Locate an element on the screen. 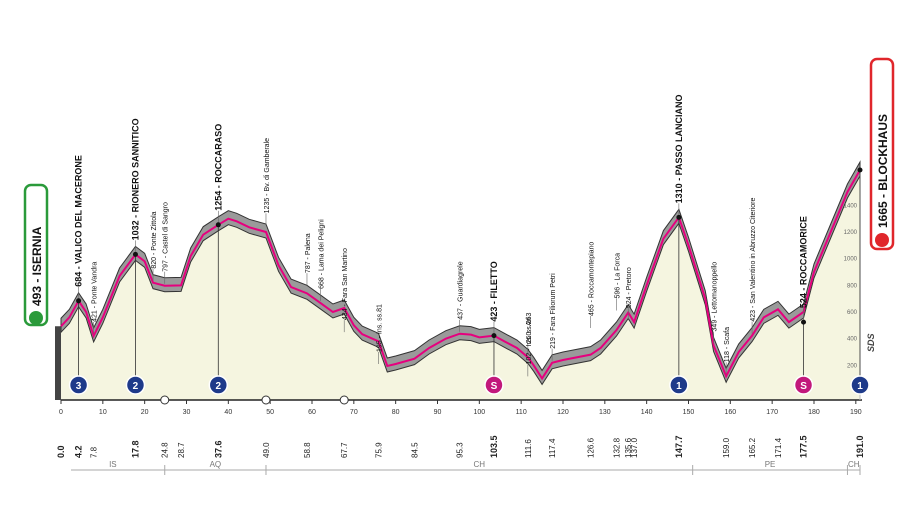 The image size is (914, 527). y-tick-label: 1200 is located at coordinates (851, 233).